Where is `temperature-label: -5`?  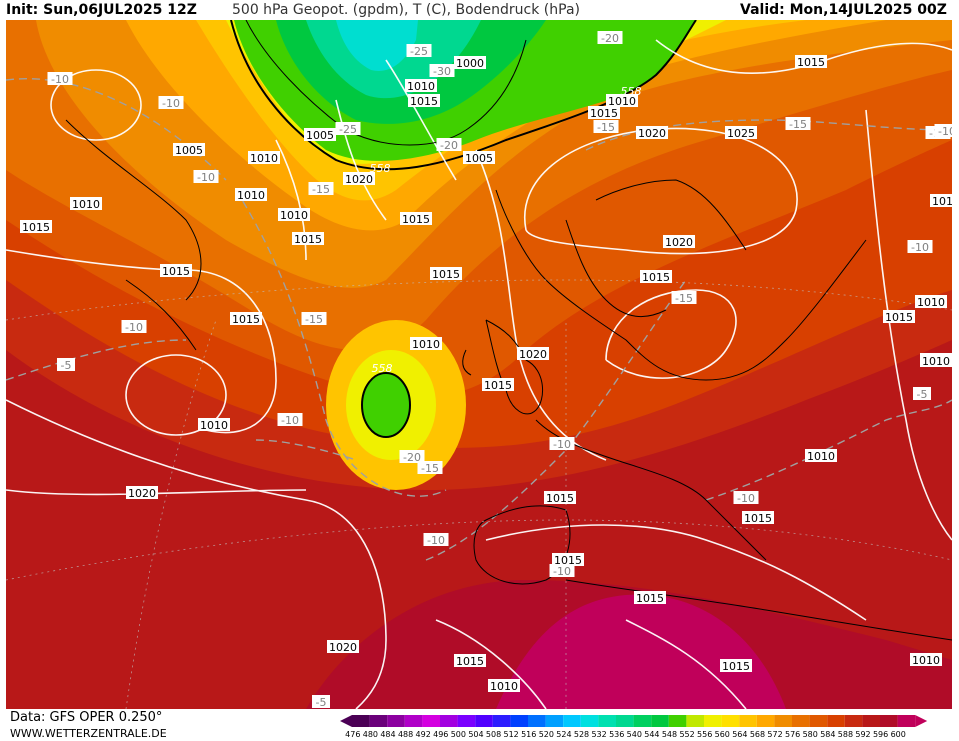
temperature-label: -5 is located at coordinates (66, 365).